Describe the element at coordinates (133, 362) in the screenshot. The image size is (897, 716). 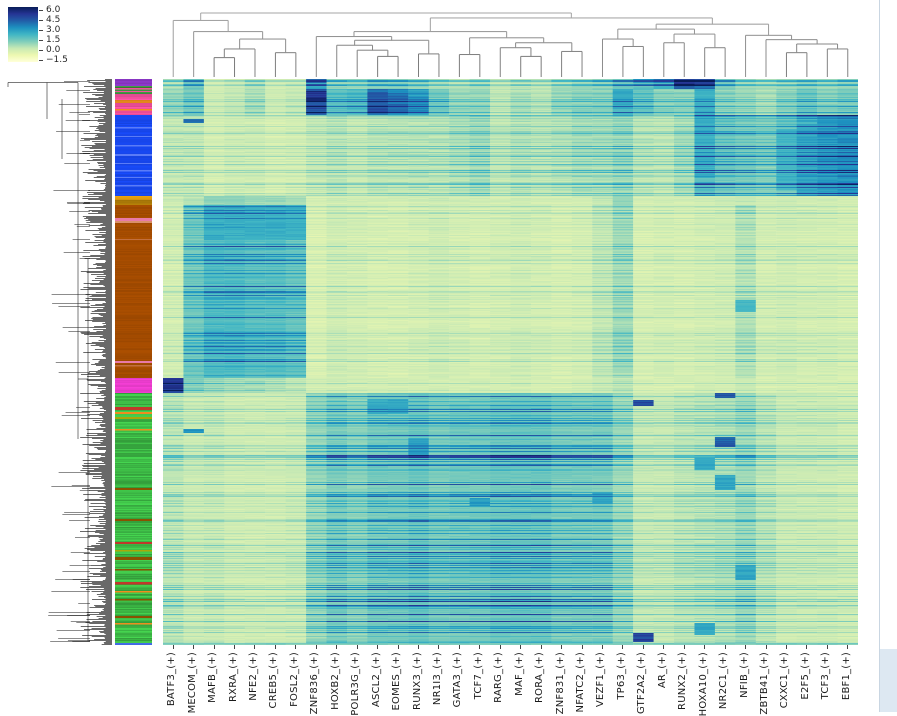
I see `row-color-annotation` at that location.